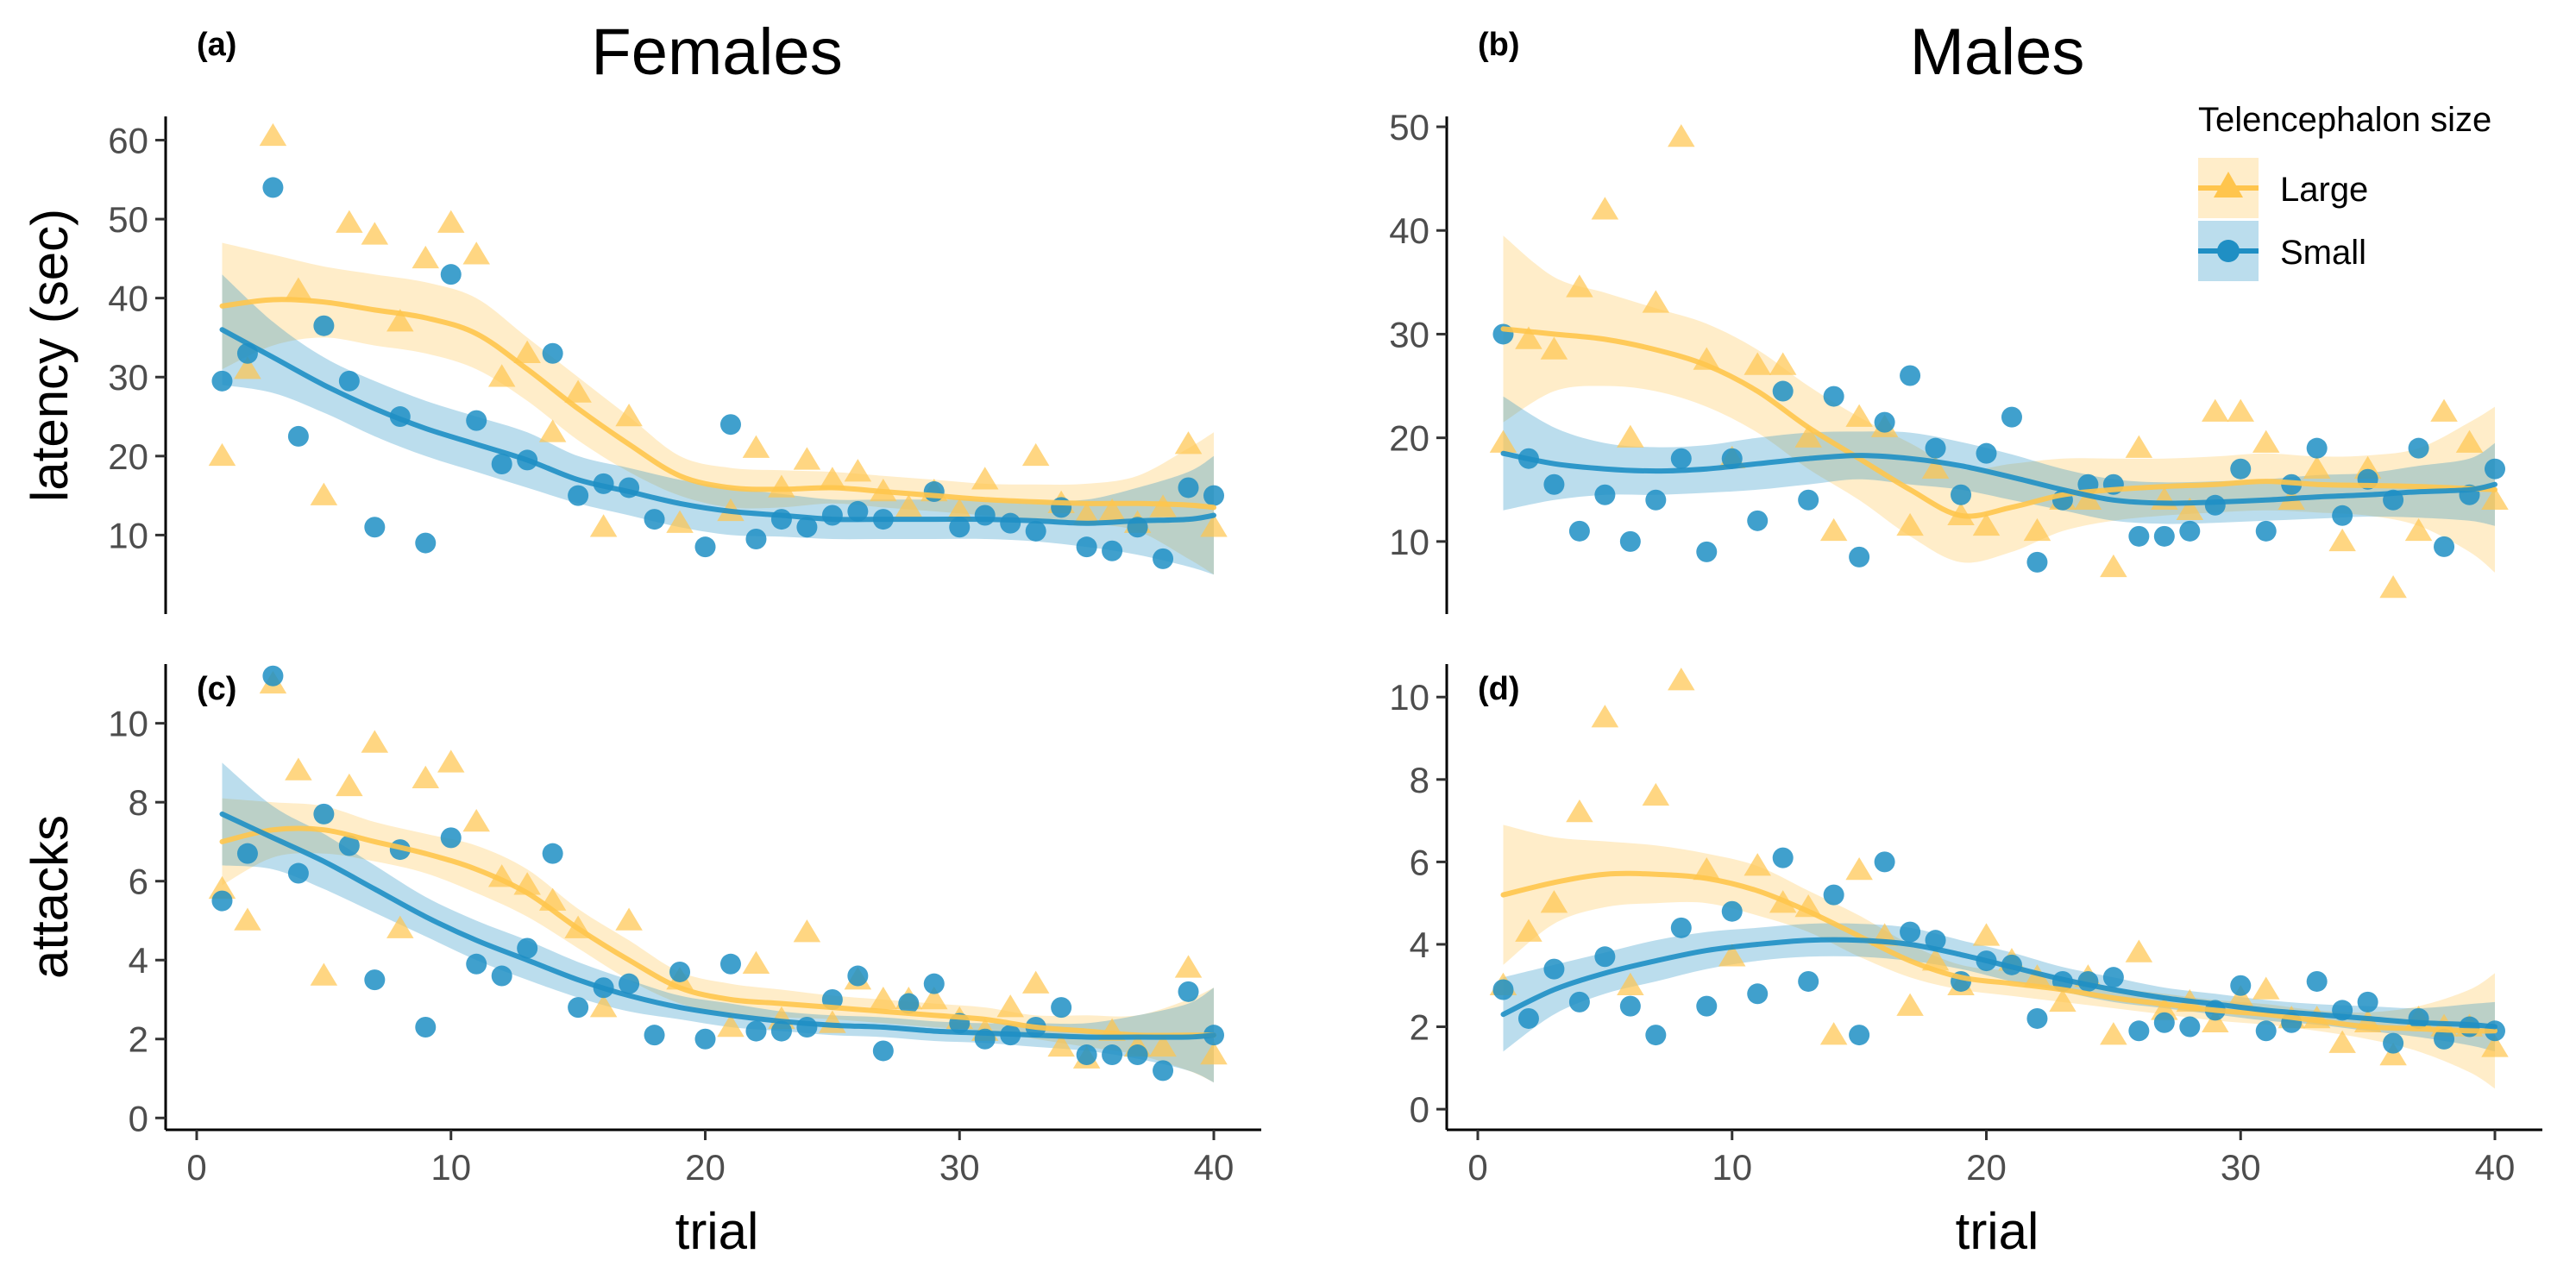 The height and width of the screenshot is (1279, 2576). I want to click on legend-key-large-triangle-icon, so click(2228, 184).